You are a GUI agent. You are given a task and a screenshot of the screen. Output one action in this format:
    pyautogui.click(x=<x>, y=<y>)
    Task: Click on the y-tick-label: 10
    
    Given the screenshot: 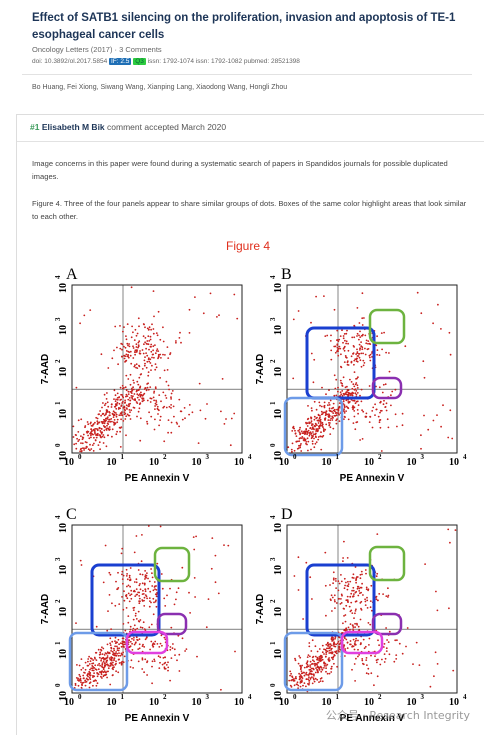 What is the action you would take?
    pyautogui.click(x=63, y=372)
    